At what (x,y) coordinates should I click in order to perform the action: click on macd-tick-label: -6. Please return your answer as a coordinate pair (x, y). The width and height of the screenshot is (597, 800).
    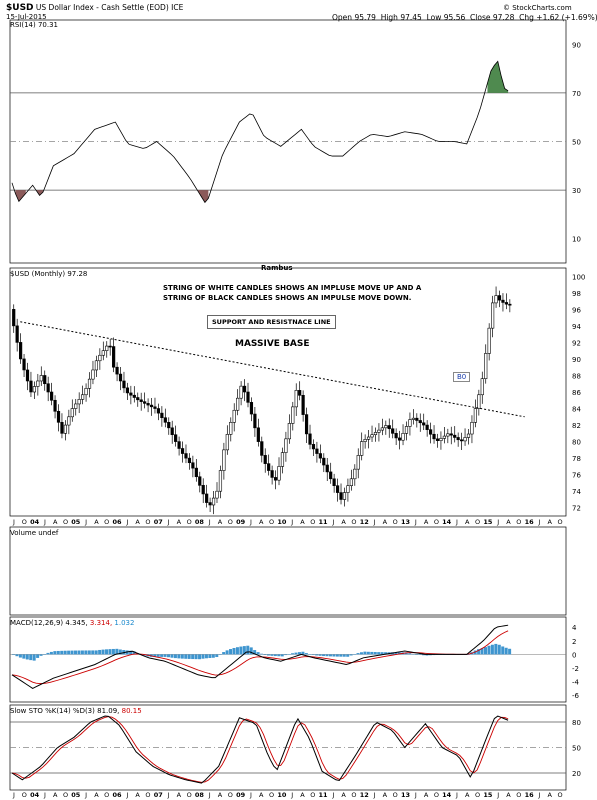
    Looking at the image, I should click on (576, 696).